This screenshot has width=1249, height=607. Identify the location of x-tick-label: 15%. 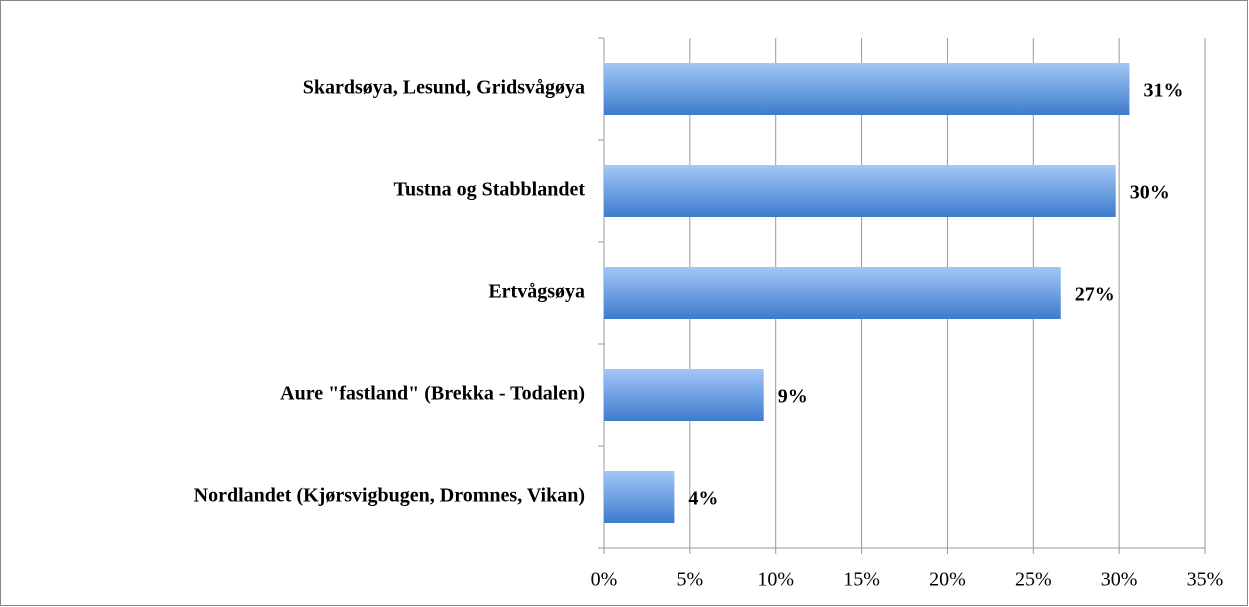
(861, 580).